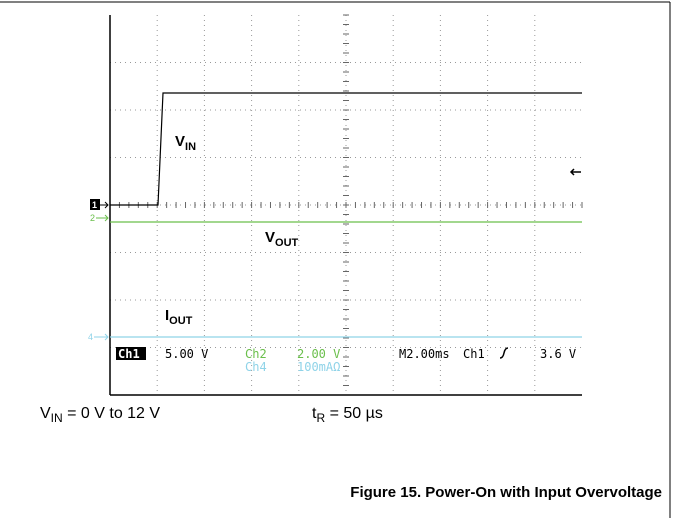 The width and height of the screenshot is (673, 518). I want to click on annotation-rest: = 50 µs, so click(354, 413).